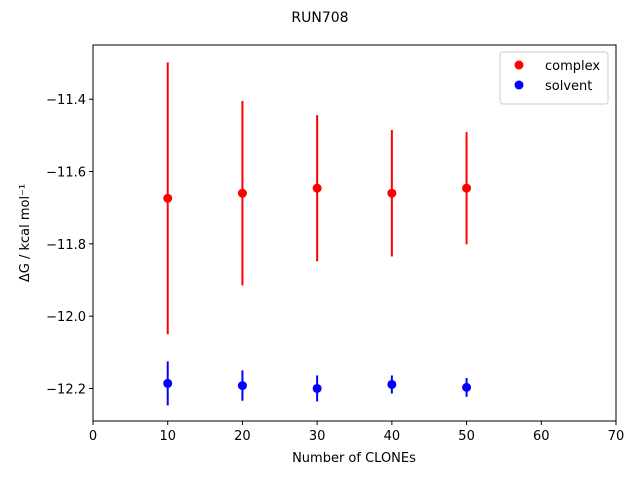  I want to click on y-axis-label: ΔG / kcal mol⁻¹, so click(25, 233).